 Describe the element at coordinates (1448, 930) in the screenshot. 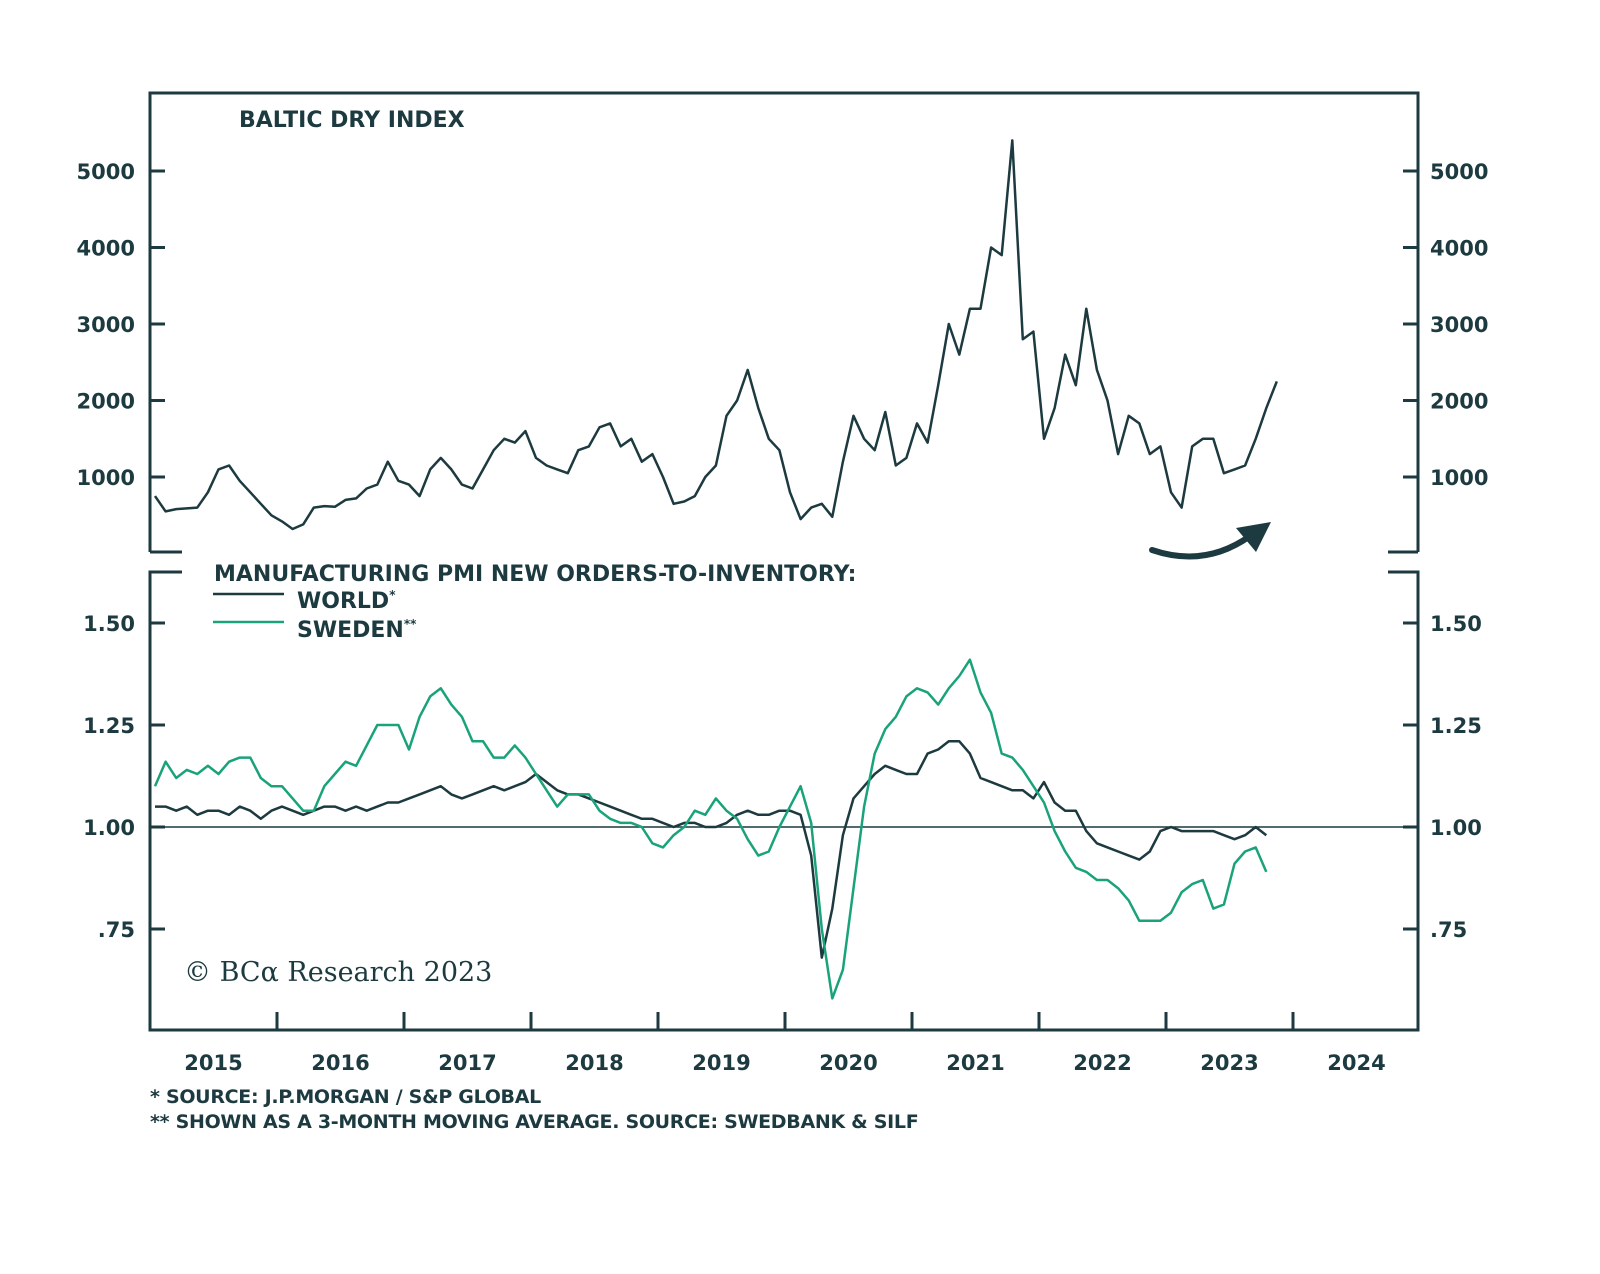

I see `y-tick-label-right: .75` at that location.